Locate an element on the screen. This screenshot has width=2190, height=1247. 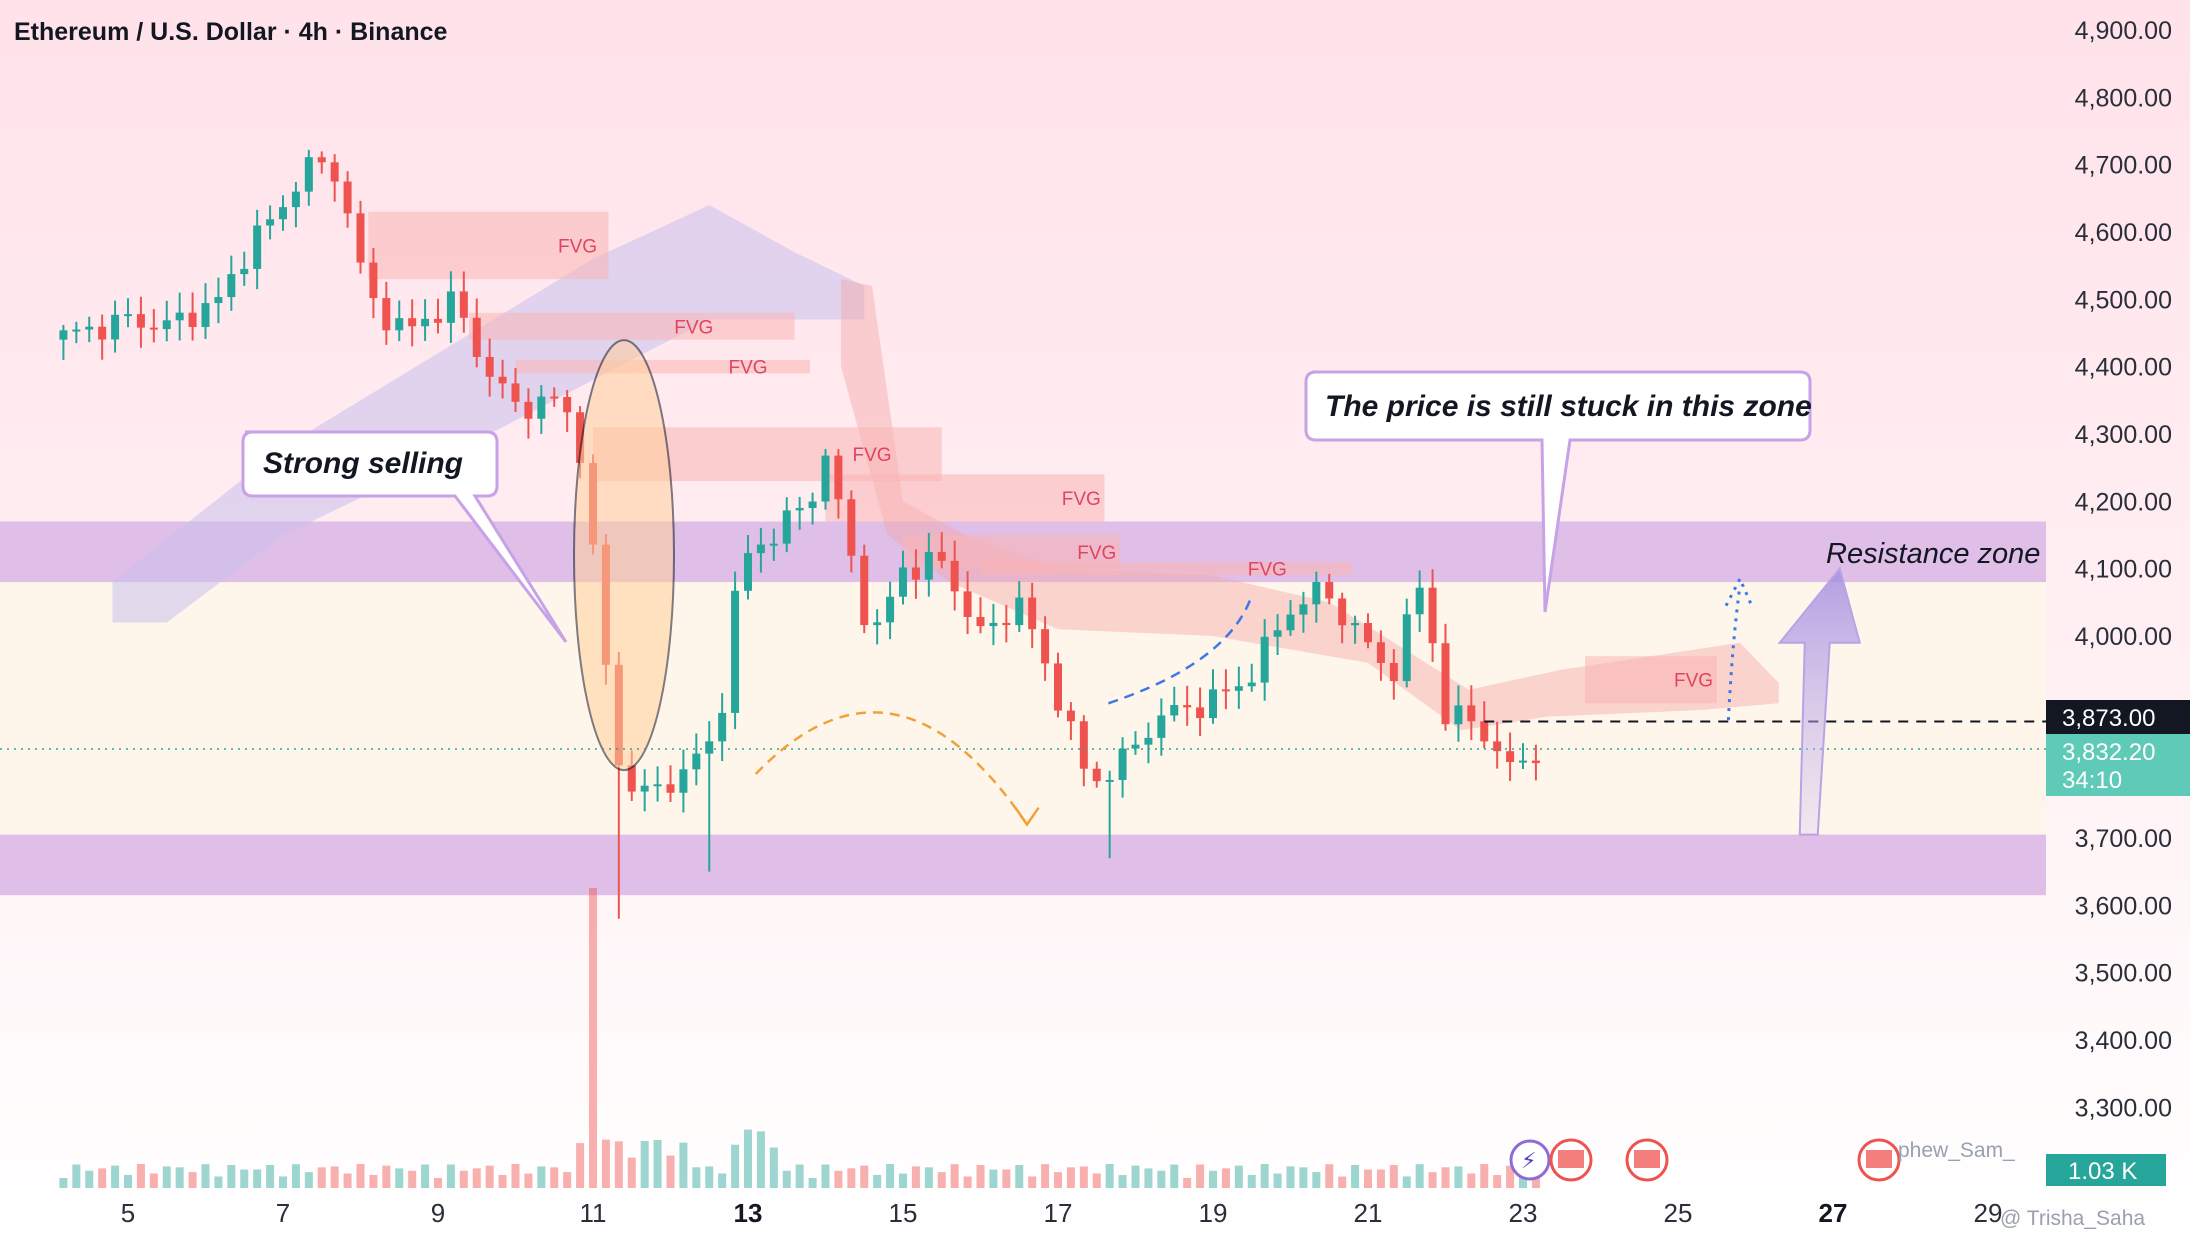
countdown-text: 34:10 is located at coordinates (2092, 780).